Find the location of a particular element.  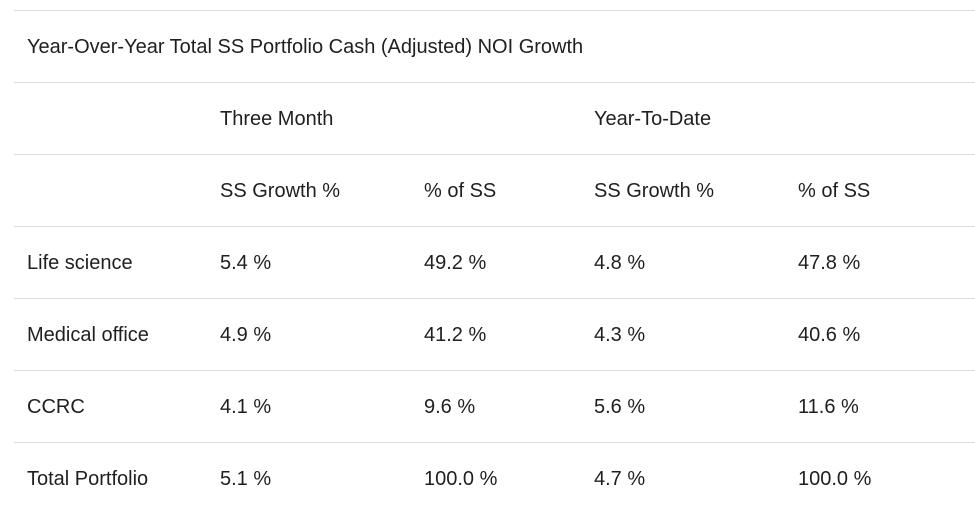

table-cell: 49.2 % is located at coordinates (509, 263).